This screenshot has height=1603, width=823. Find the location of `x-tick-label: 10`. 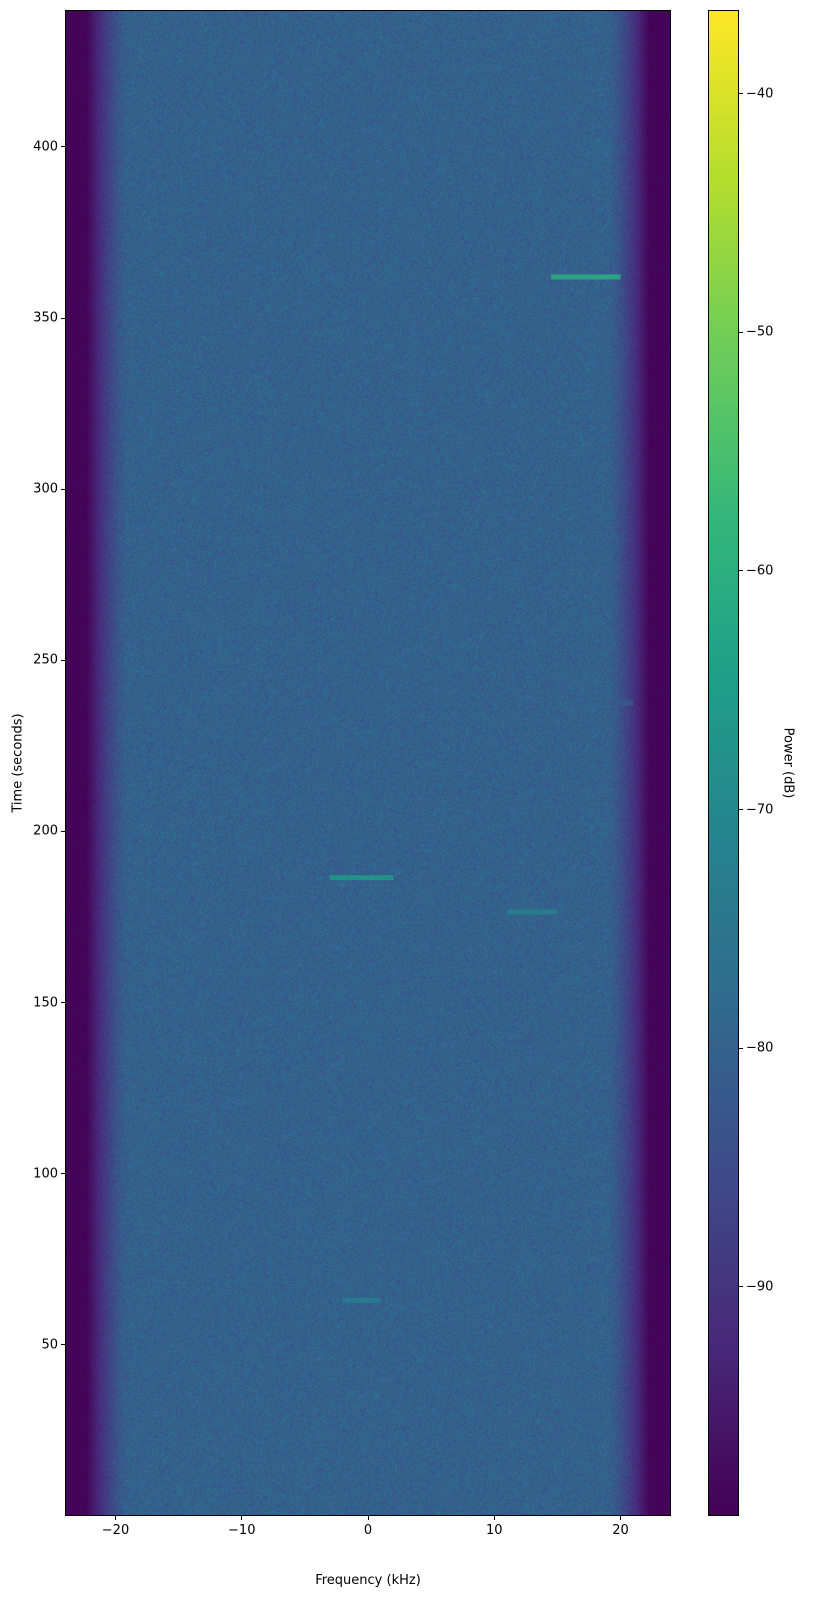

x-tick-label: 10 is located at coordinates (494, 1530).